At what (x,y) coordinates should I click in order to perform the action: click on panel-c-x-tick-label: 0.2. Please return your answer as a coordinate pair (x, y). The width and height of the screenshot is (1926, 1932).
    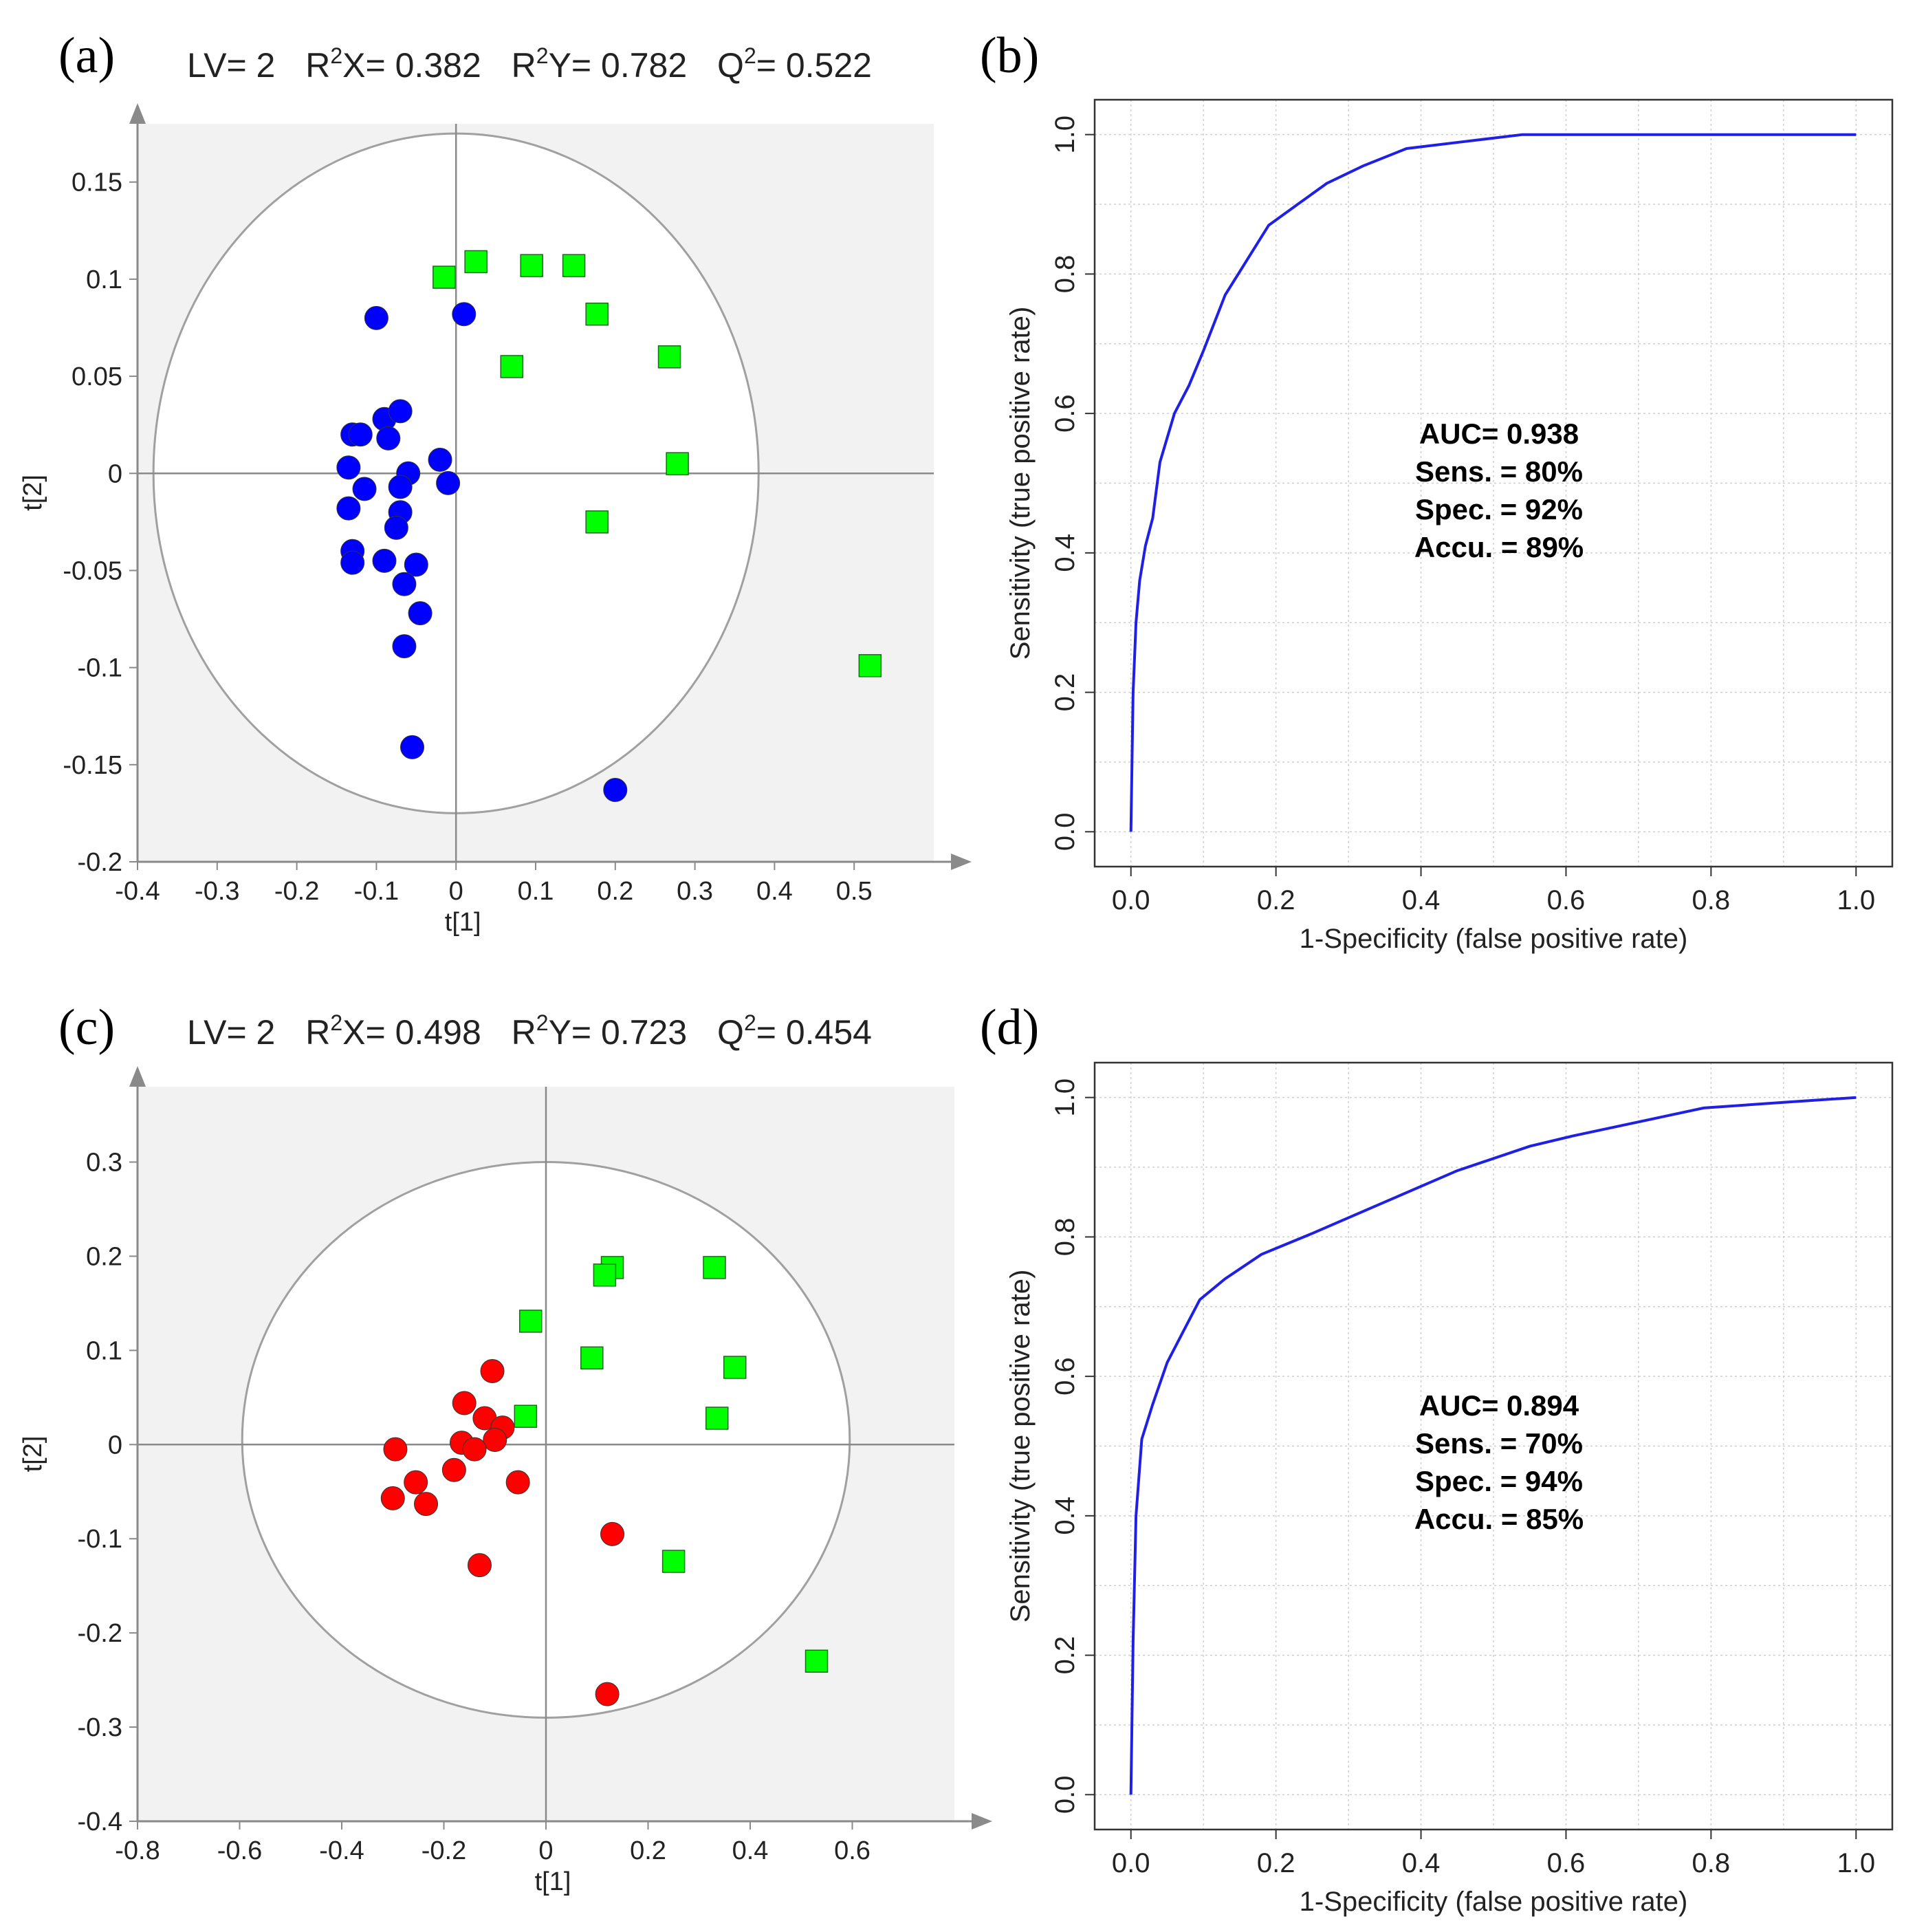
    Looking at the image, I should click on (648, 1850).